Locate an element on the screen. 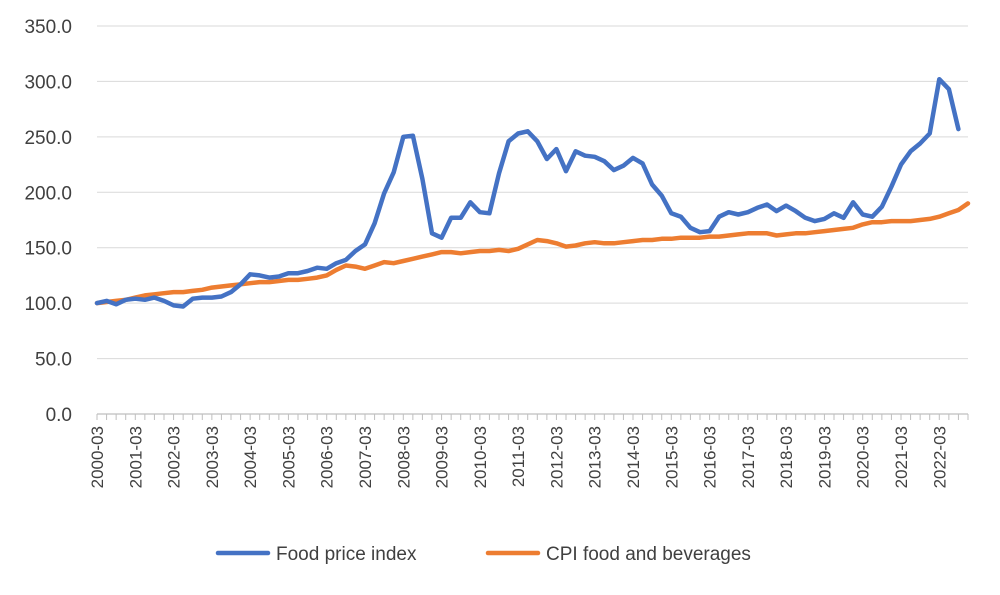 The image size is (1000, 595). legend-label-cpi-food-and-beverages: CPI food and beverages is located at coordinates (648, 554).